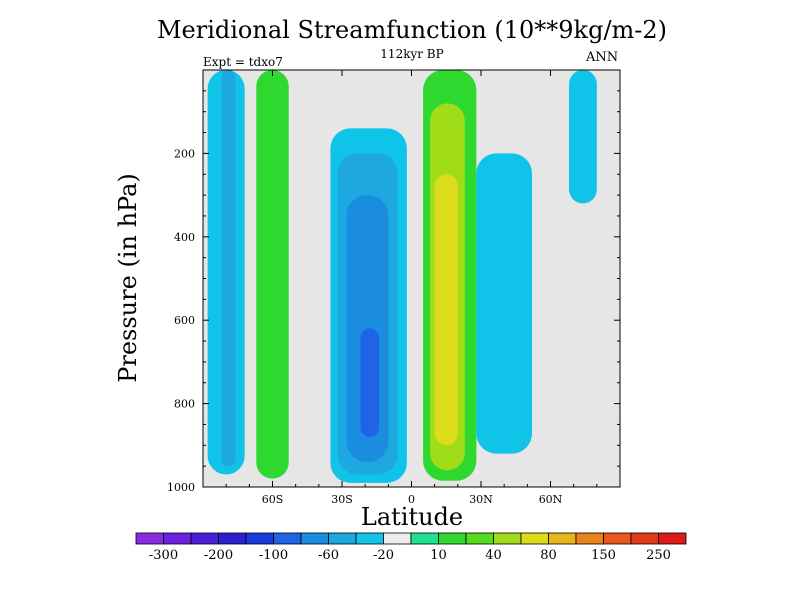 This screenshot has width=800, height=600. What do you see at coordinates (493, 555) in the screenshot?
I see `colorbar-label: 40` at bounding box center [493, 555].